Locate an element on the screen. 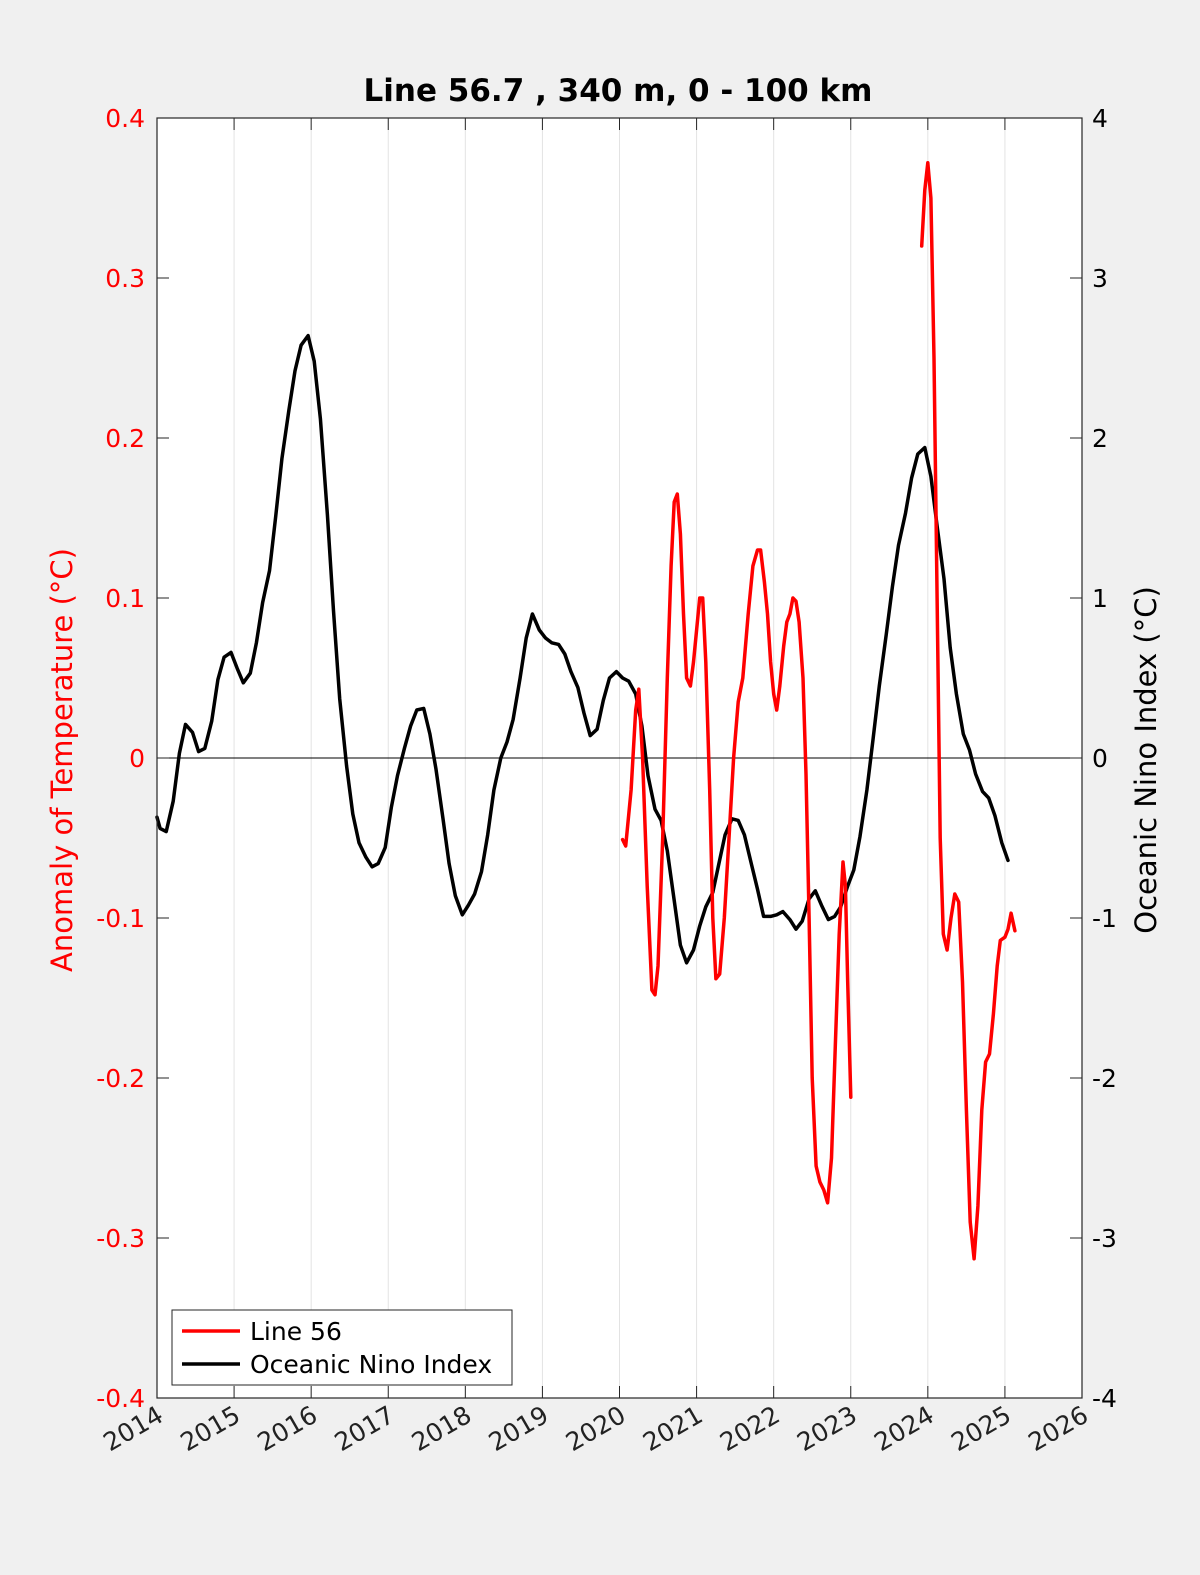 The image size is (1200, 1575). y-right-tick-label: 3 is located at coordinates (1100, 278).